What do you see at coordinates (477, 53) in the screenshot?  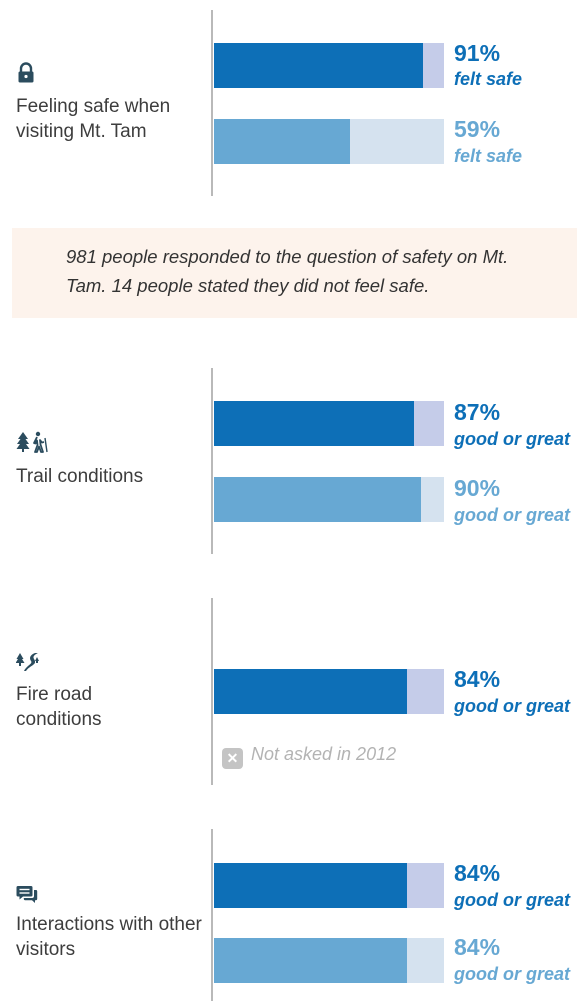 I see `bar-percent-label: 91%` at bounding box center [477, 53].